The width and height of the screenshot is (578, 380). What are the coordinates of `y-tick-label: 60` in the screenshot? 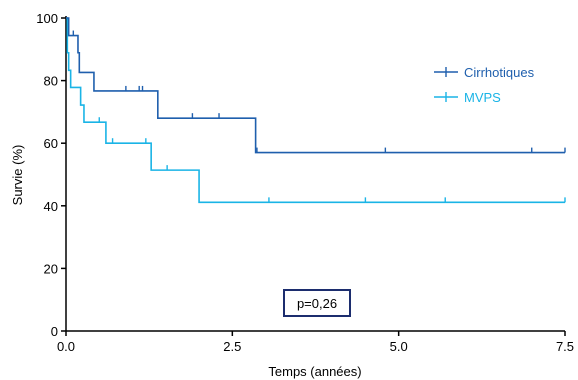 It's located at (51, 143).